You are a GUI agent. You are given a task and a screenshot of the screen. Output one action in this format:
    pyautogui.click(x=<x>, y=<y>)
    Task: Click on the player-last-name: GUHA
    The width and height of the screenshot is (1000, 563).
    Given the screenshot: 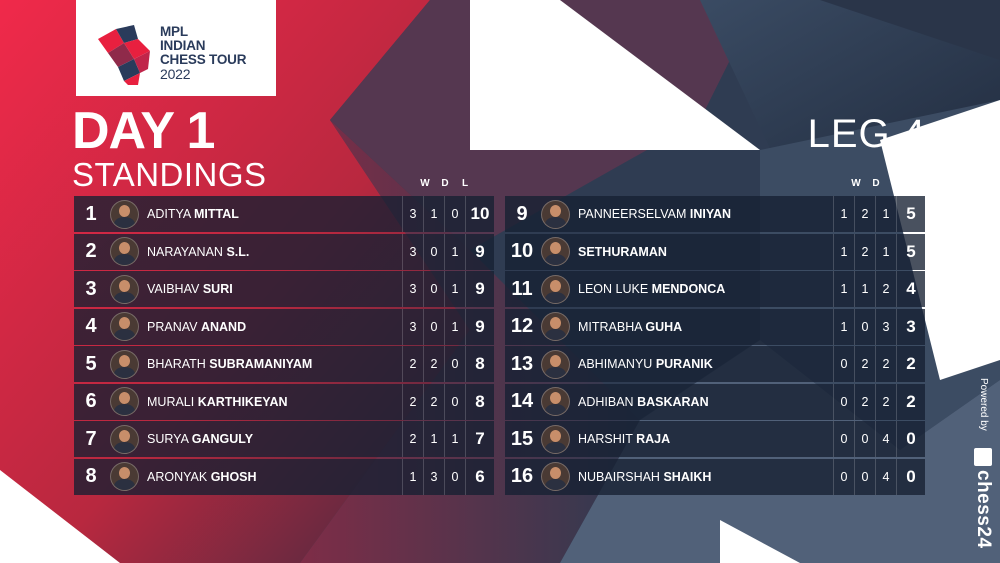 What is the action you would take?
    pyautogui.click(x=664, y=326)
    